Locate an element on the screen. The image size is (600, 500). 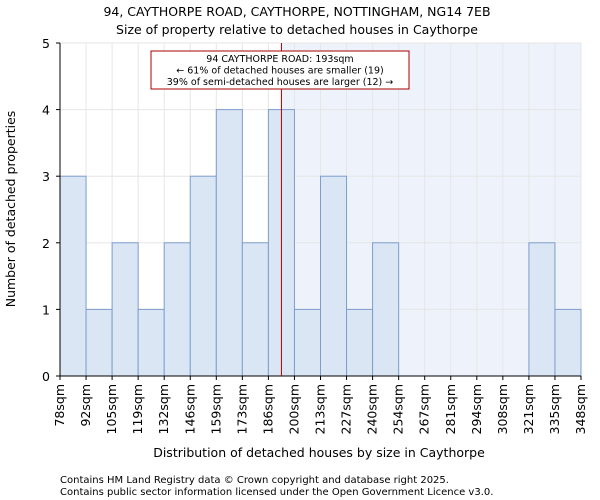
x-tick-label: 159sqm is located at coordinates (215, 409).